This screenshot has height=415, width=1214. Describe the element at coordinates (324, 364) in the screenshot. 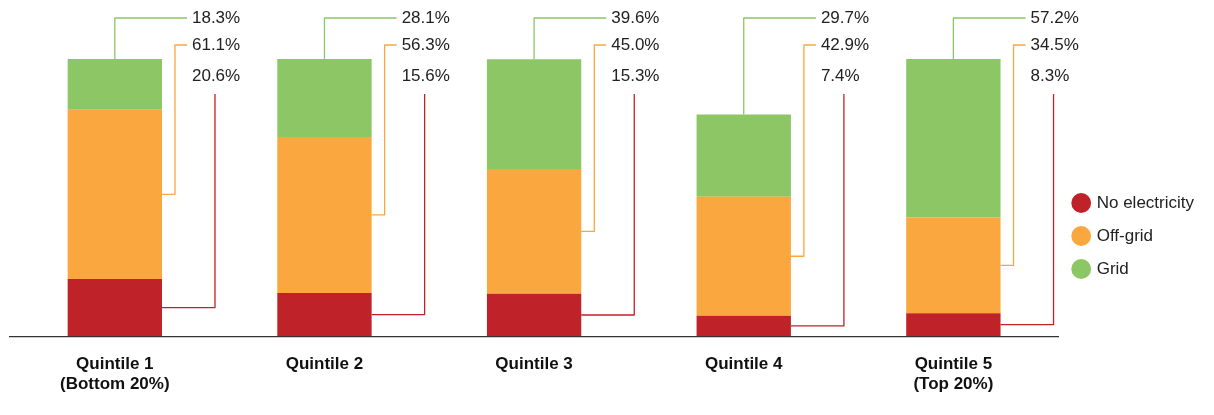

I see `x-tick-label: Quintile 2` at that location.